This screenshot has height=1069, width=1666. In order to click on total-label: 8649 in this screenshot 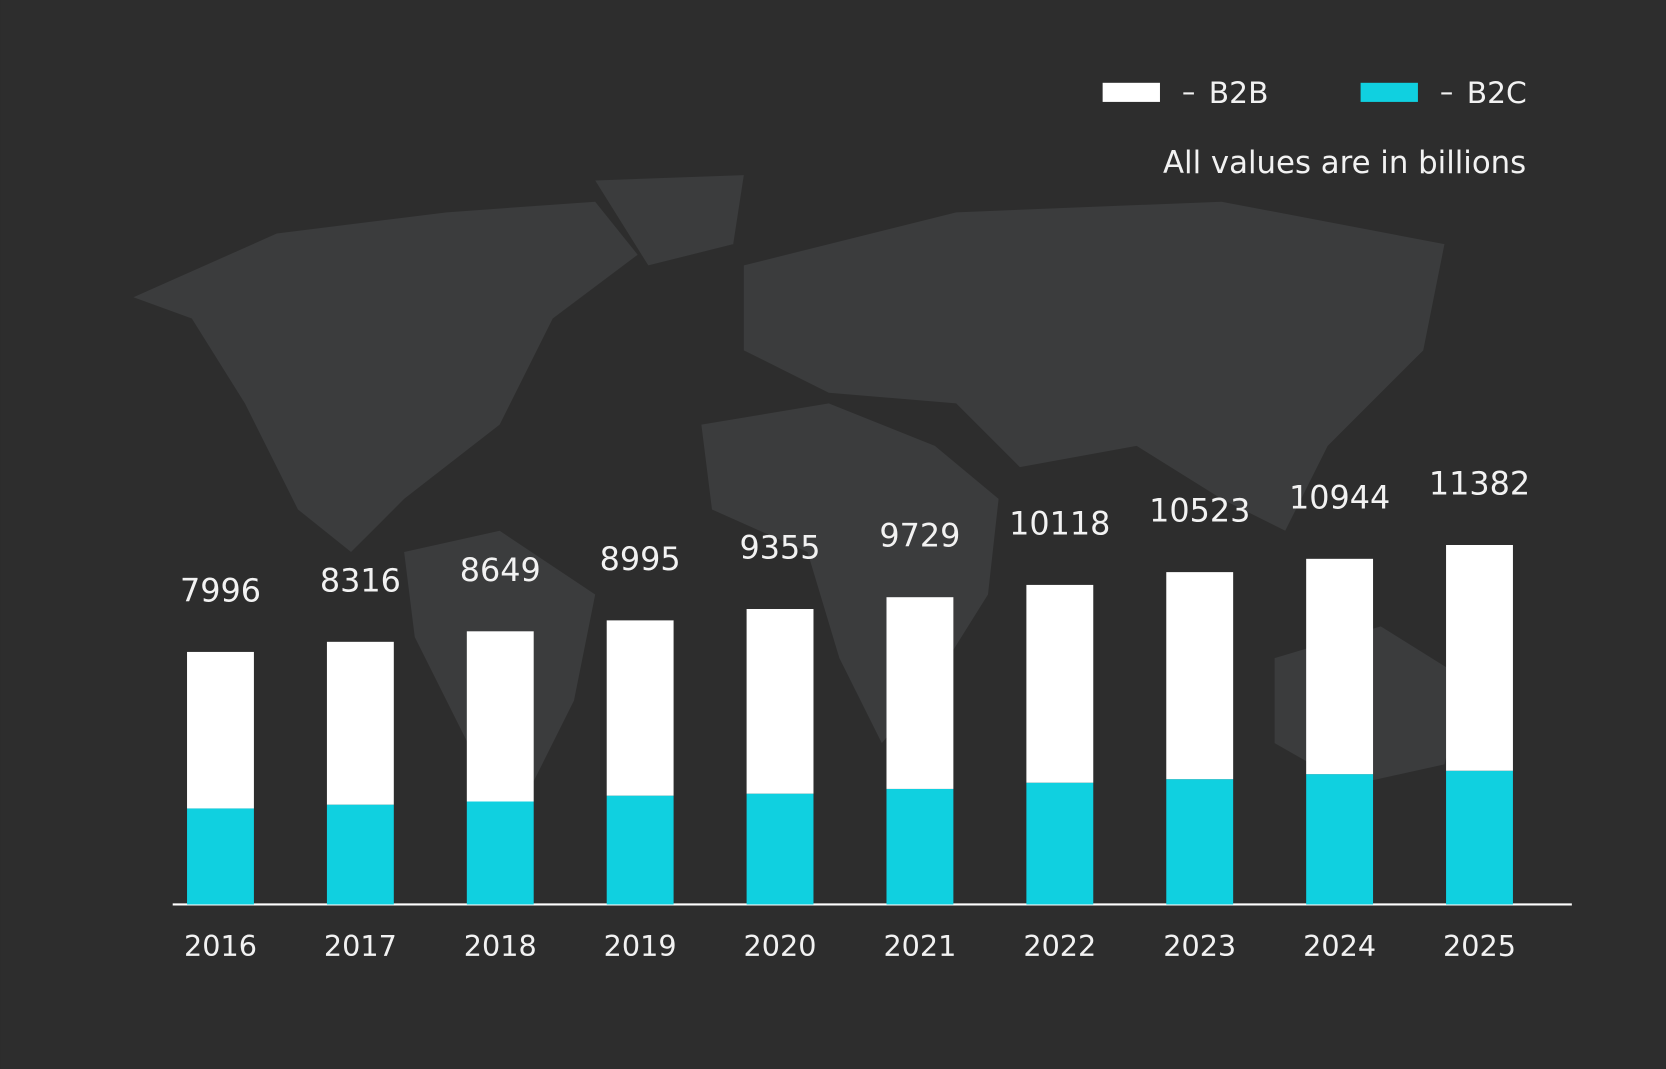, I will do `click(500, 570)`.